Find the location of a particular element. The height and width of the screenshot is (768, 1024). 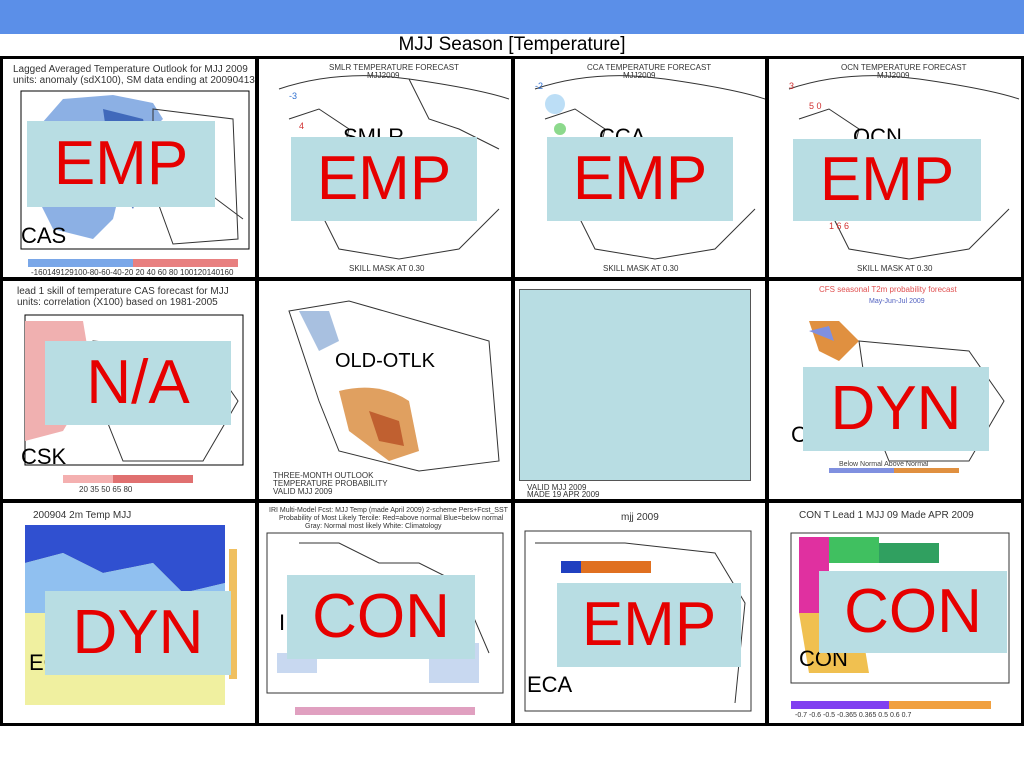

cfs-header-1: CFS seasonal T2m probability forecast is located at coordinates (888, 289).